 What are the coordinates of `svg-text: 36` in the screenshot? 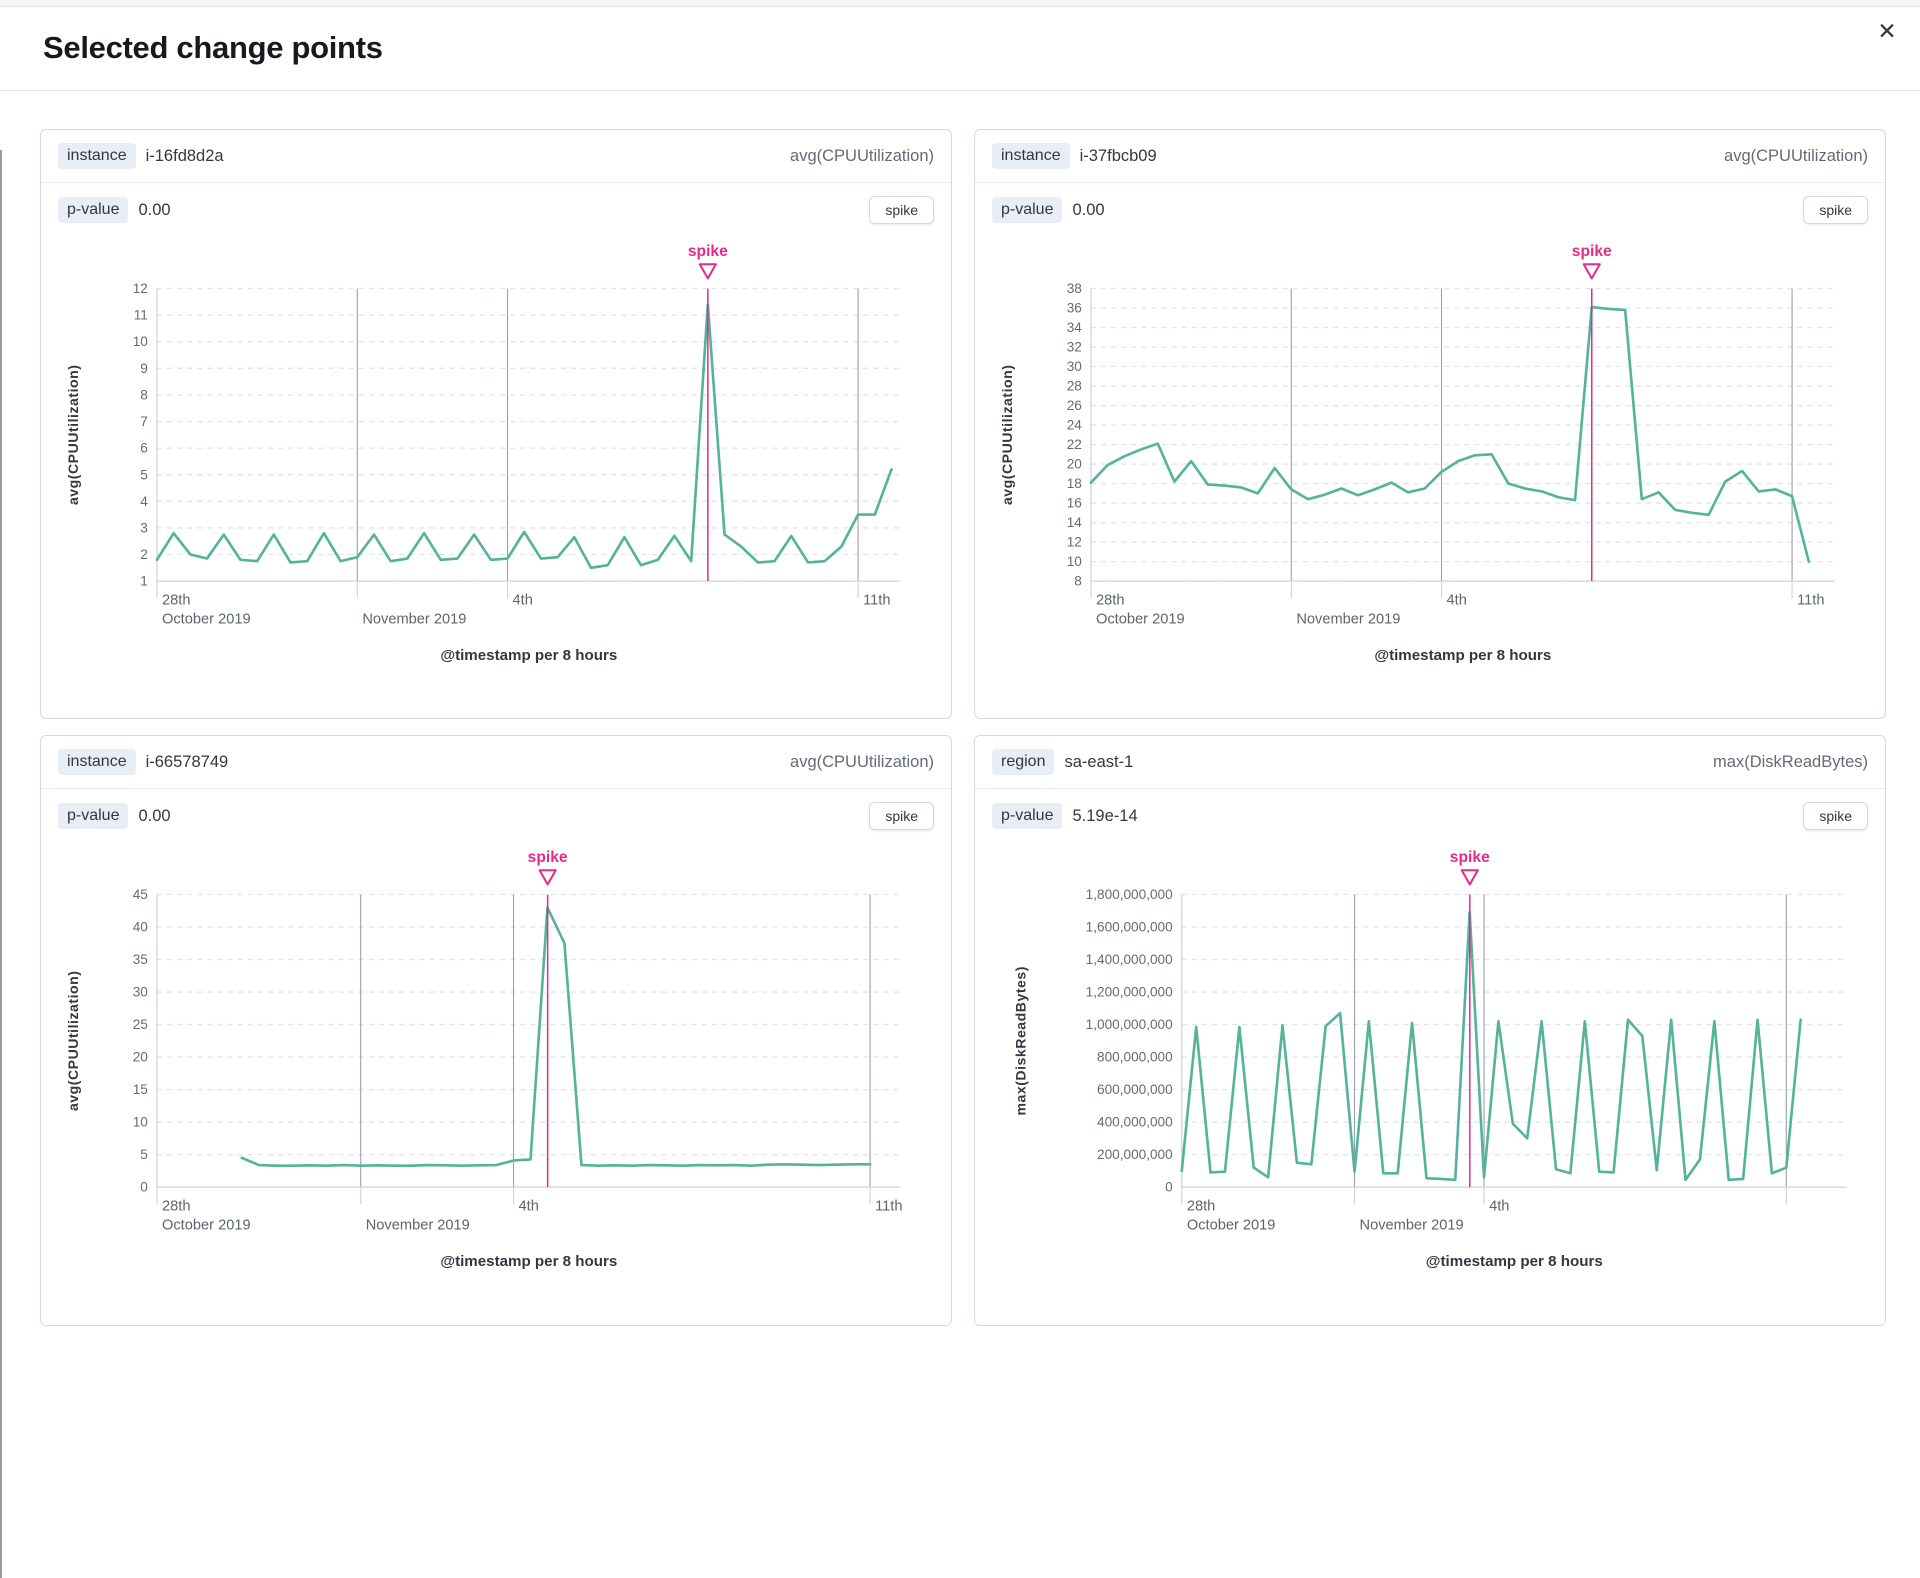 It's located at (1074, 308).